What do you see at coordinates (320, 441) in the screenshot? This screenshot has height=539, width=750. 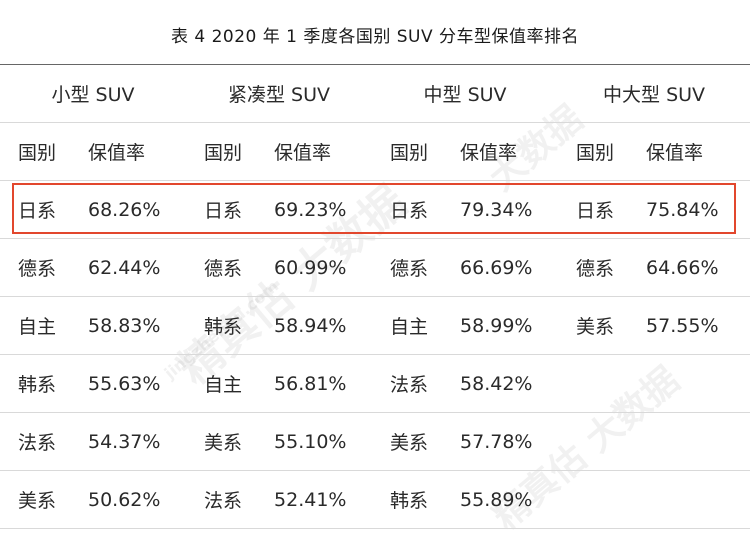 I see `rate-cell: 55.10%` at bounding box center [320, 441].